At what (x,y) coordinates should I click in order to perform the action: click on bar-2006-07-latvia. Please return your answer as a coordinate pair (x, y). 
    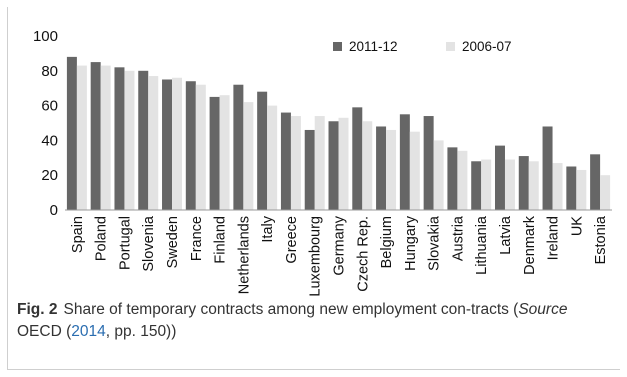
    Looking at the image, I should click on (509, 184).